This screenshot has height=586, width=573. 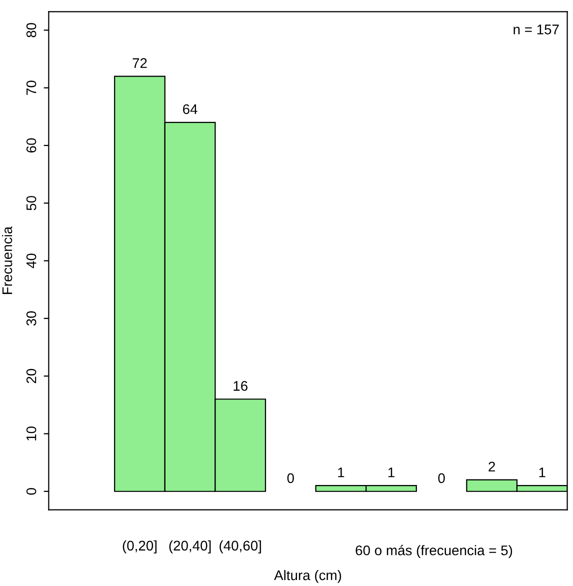 I want to click on y-tick-label: 40, so click(x=31, y=261).